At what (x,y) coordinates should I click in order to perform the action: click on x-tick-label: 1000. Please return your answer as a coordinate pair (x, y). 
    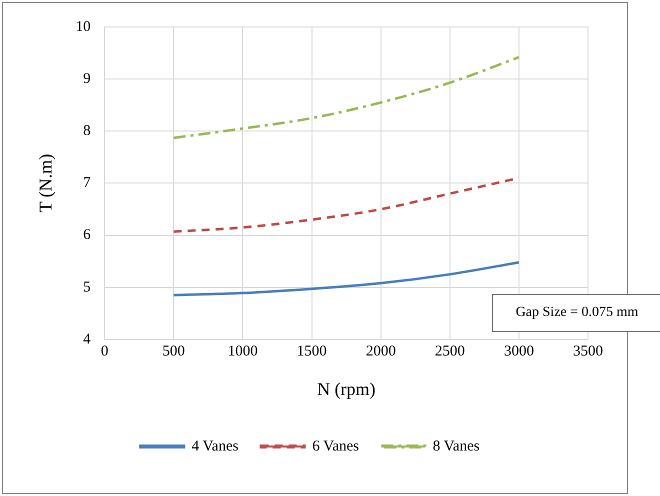
    Looking at the image, I should click on (243, 351).